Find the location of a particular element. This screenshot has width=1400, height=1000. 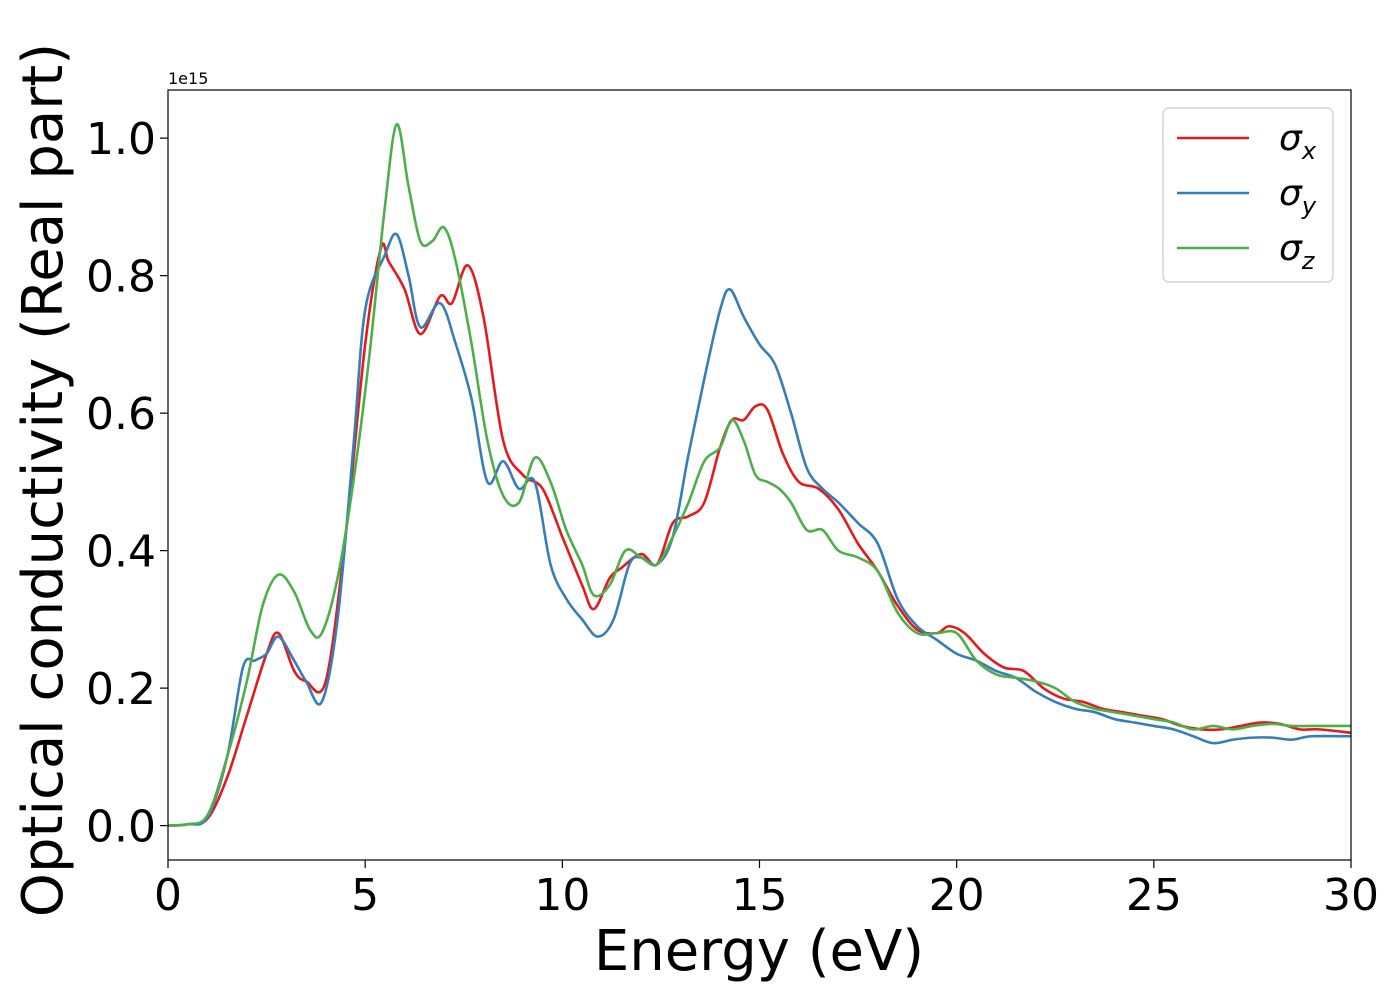

offset-text: 1e15 is located at coordinates (188, 78).